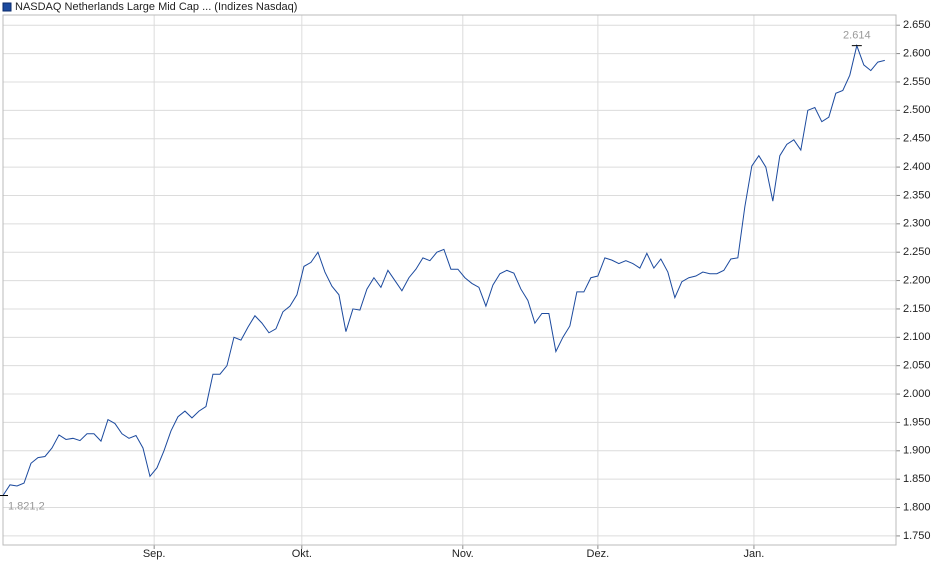  What do you see at coordinates (917, 507) in the screenshot?
I see `y-tick-label: 1.800` at bounding box center [917, 507].